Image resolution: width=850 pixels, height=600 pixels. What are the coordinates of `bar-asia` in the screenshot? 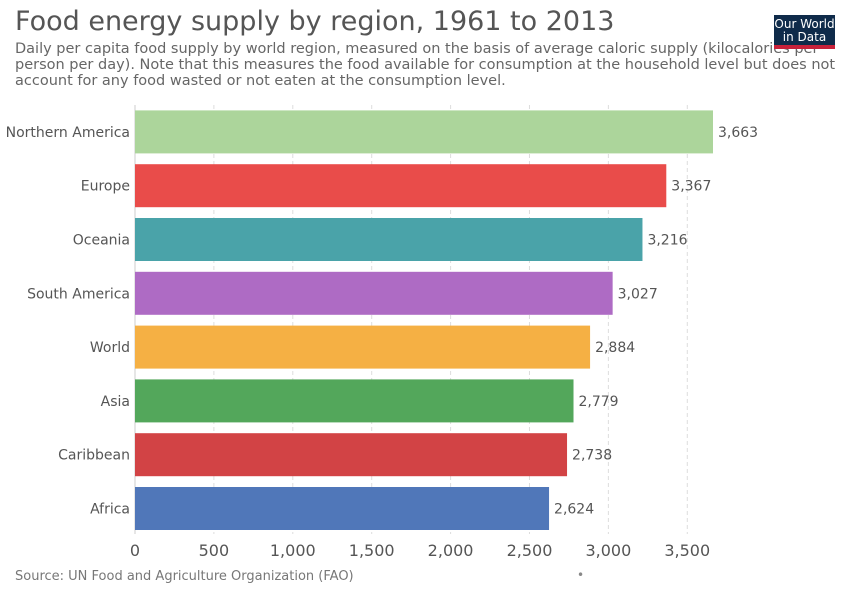 It's located at (354, 401).